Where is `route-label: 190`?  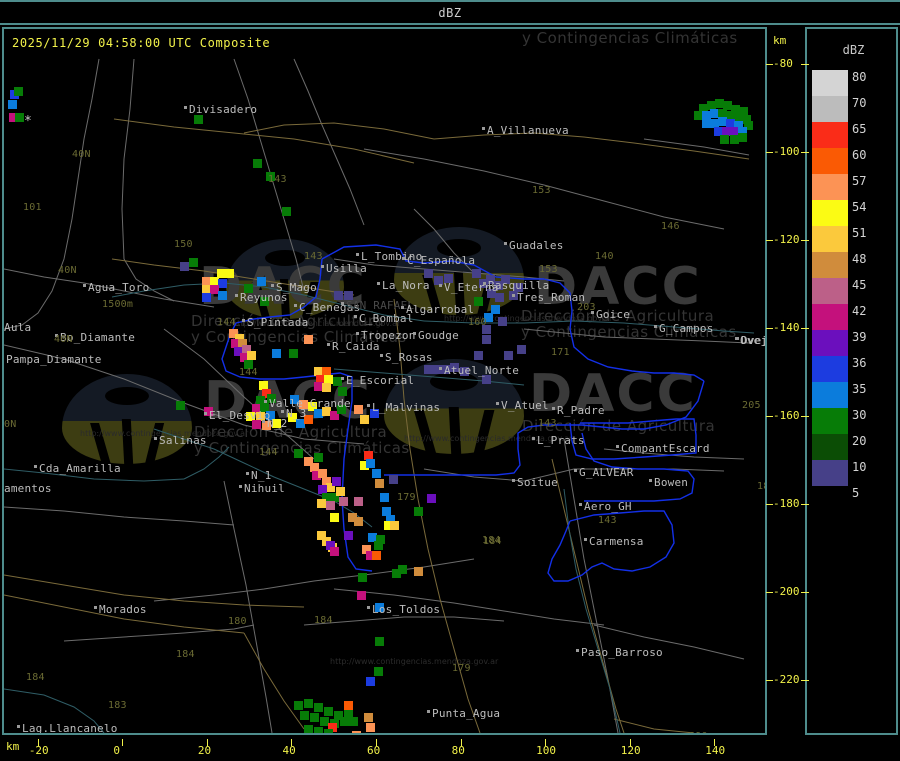
route-label: 190 is located at coordinates (698, 732).